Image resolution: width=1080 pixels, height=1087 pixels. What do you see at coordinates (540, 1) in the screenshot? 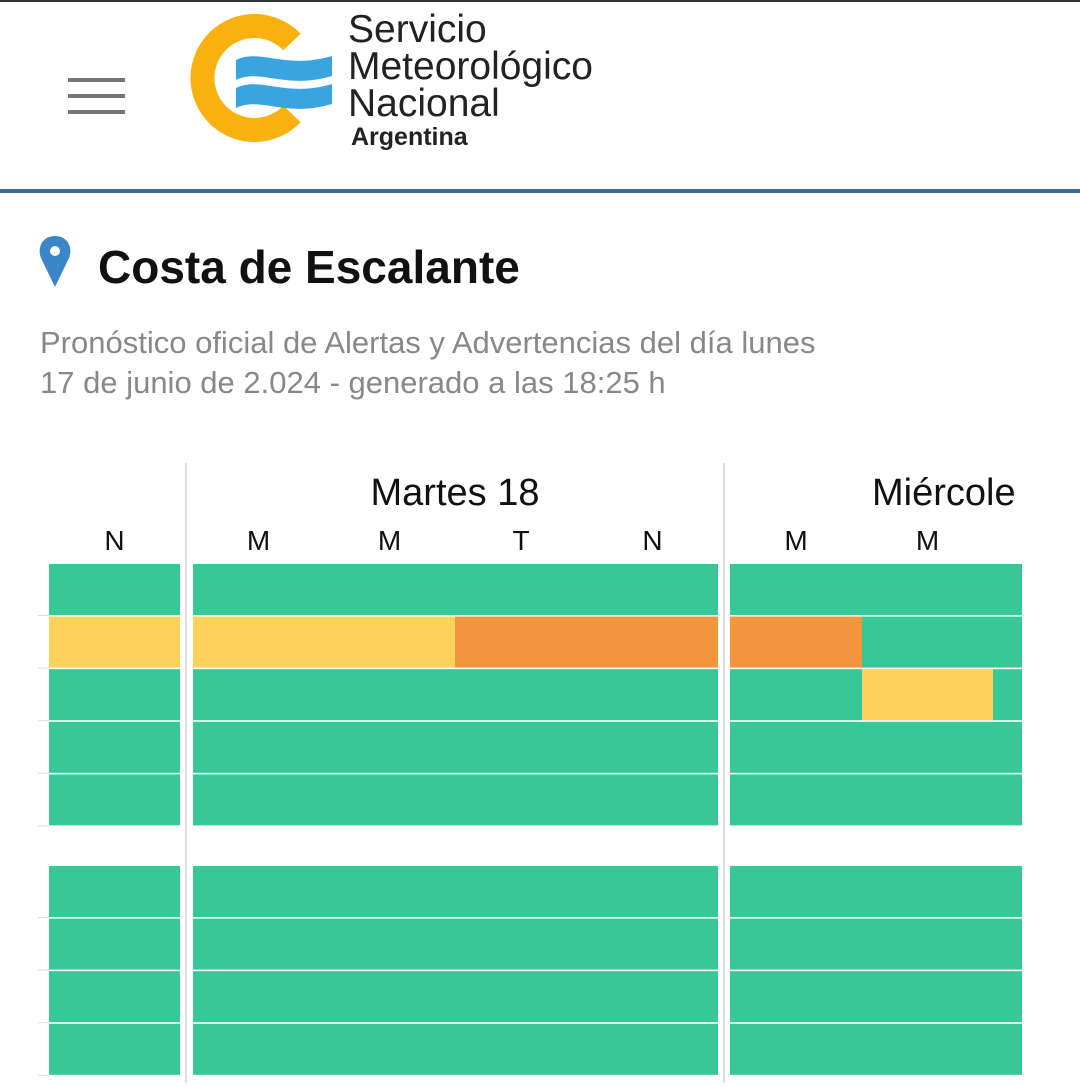
I see `top-edge` at bounding box center [540, 1].